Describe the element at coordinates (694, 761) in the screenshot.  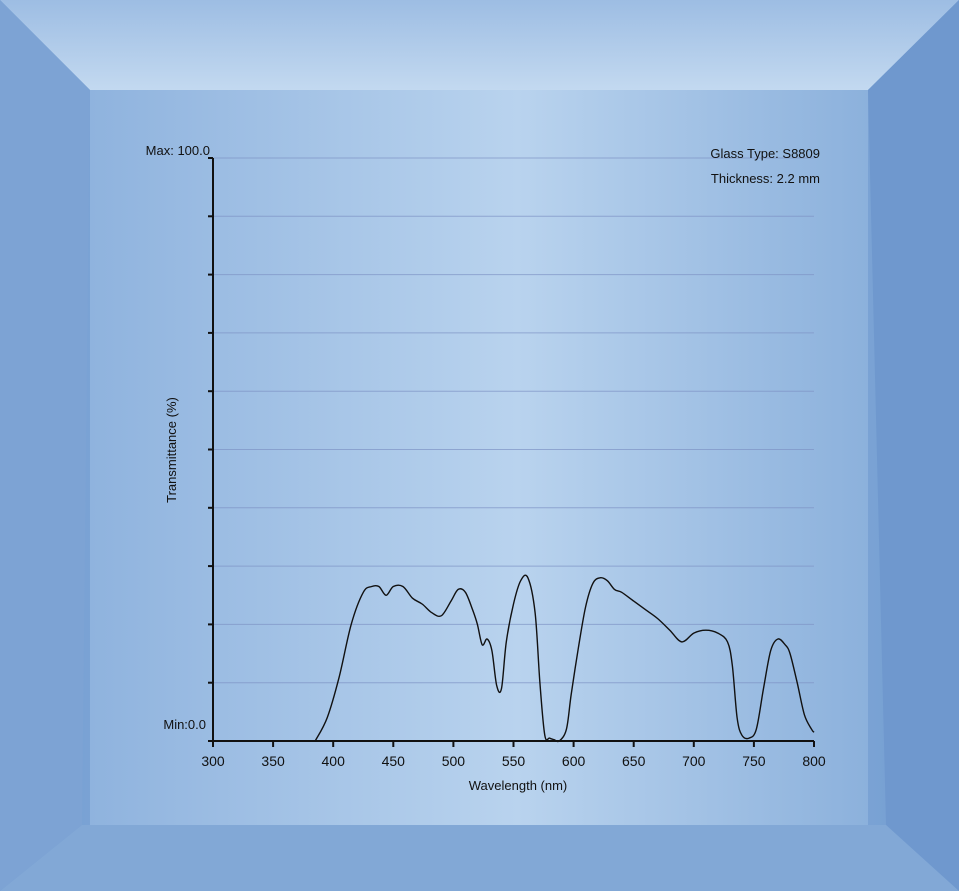
I see `x-tick-label-8: 700` at that location.